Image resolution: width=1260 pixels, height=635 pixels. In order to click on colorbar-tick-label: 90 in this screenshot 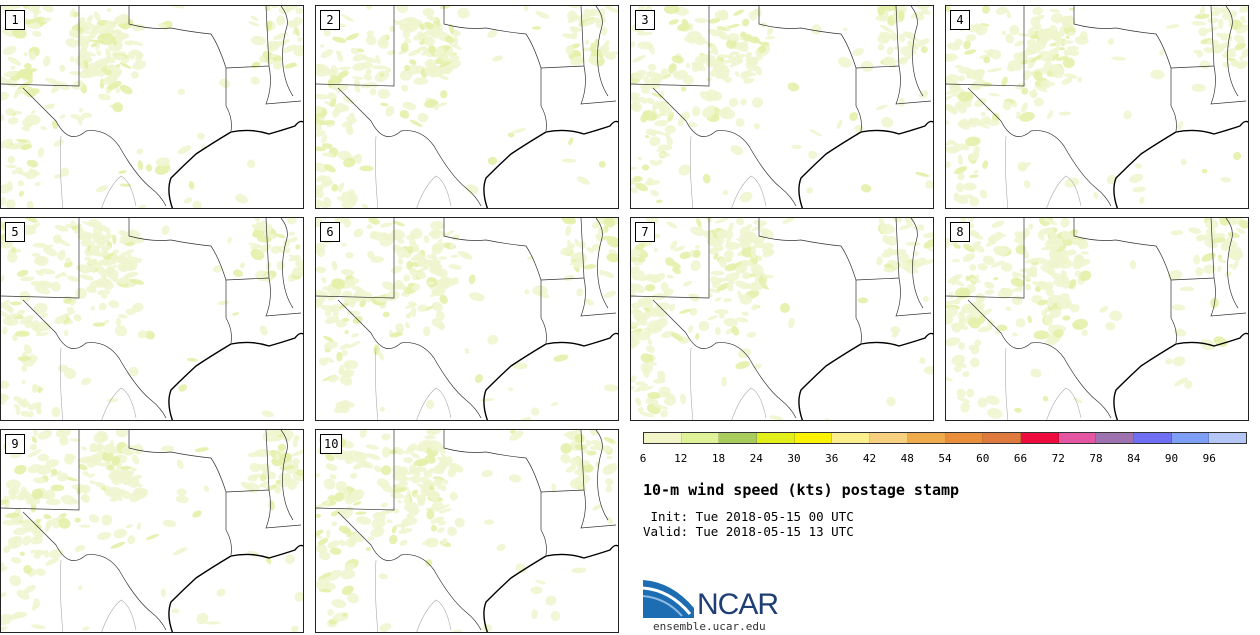, I will do `click(1171, 458)`.